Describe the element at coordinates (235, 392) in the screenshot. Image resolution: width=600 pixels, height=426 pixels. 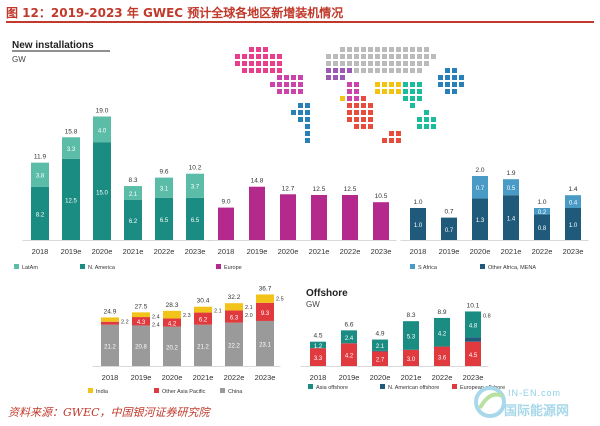
I see `legend-label: China` at that location.